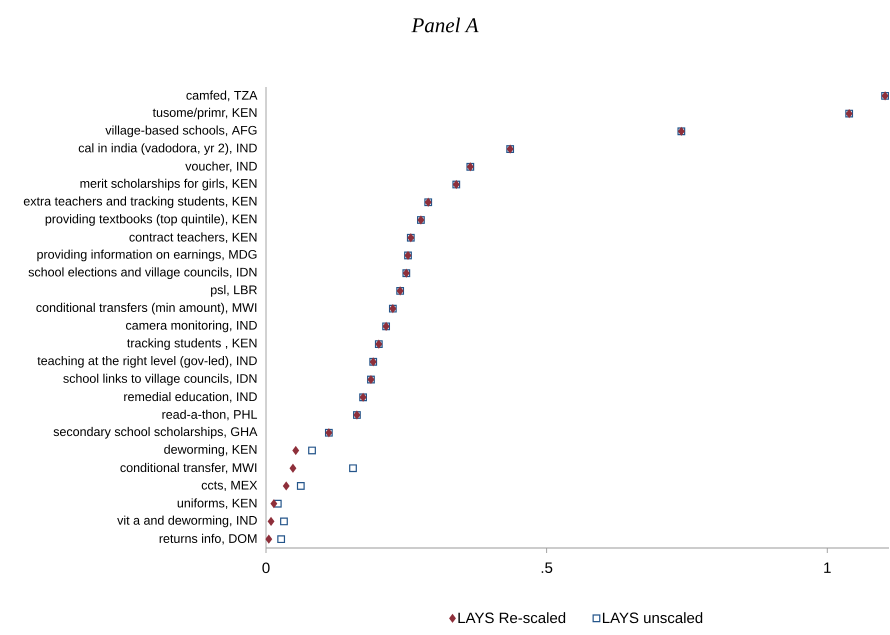 The height and width of the screenshot is (635, 890). What do you see at coordinates (168, 184) in the screenshot?
I see `y-tick-label: merit scholarships for girls, KEN` at bounding box center [168, 184].